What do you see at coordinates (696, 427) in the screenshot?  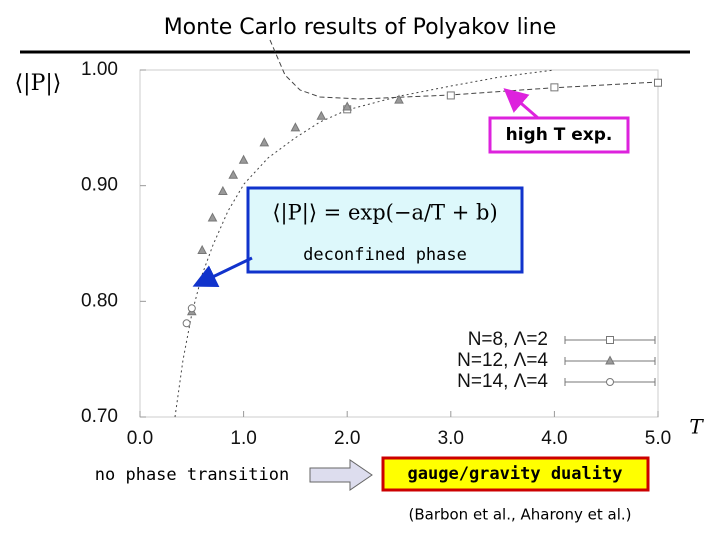 I see `x-axis-label: T` at bounding box center [696, 427].